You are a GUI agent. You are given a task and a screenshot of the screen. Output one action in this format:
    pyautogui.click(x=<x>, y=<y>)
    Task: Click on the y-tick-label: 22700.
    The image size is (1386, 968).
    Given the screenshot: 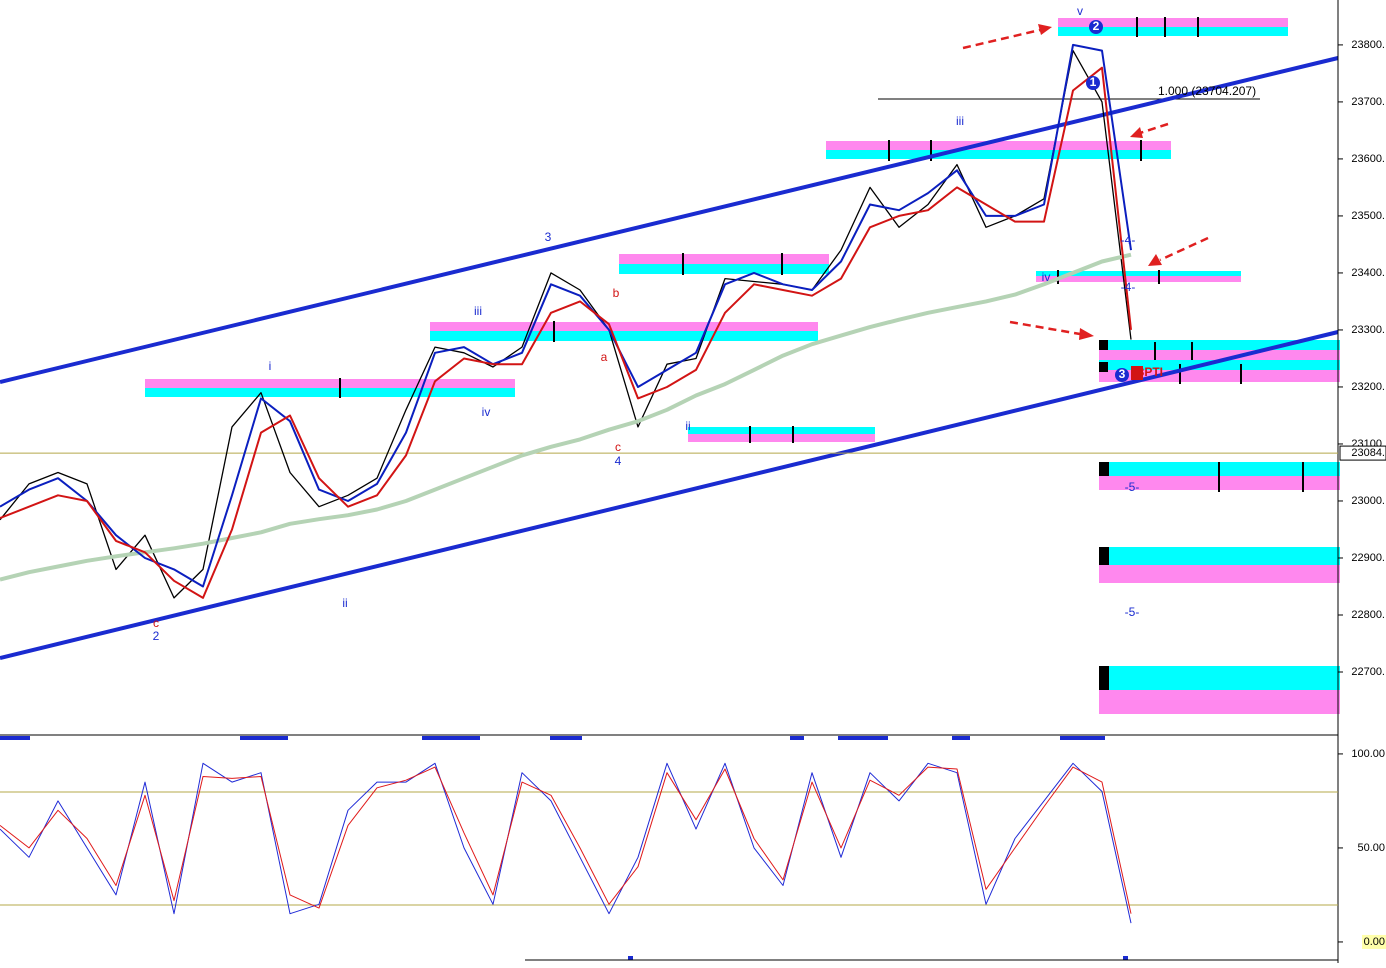 What is the action you would take?
    pyautogui.click(x=1368, y=672)
    